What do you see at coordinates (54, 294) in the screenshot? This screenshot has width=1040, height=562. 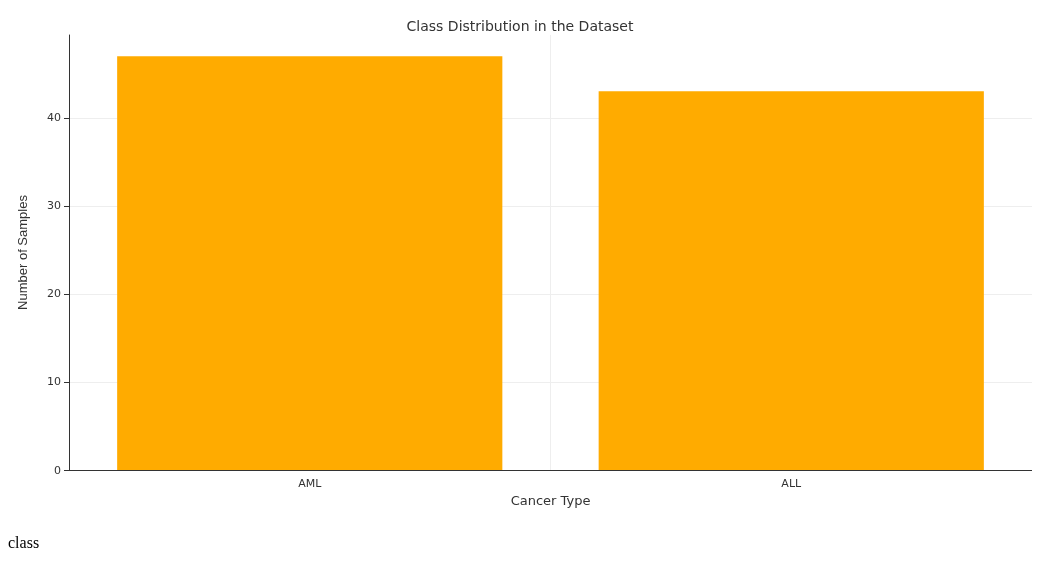 I see `y-tick-label: 20` at bounding box center [54, 294].